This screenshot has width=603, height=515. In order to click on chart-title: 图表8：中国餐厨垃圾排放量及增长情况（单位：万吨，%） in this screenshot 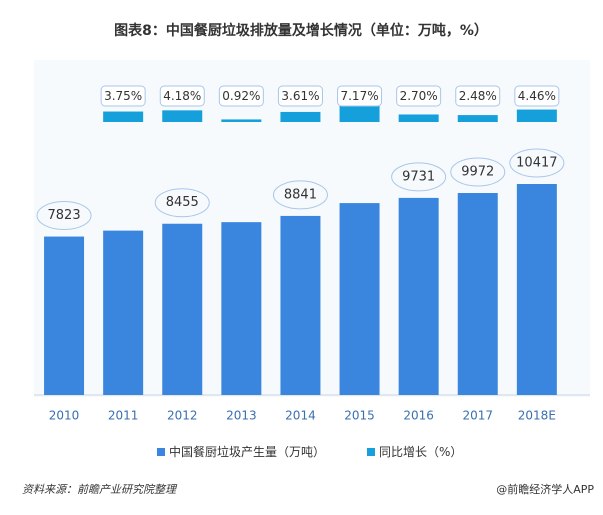, I will do `click(301, 30)`.